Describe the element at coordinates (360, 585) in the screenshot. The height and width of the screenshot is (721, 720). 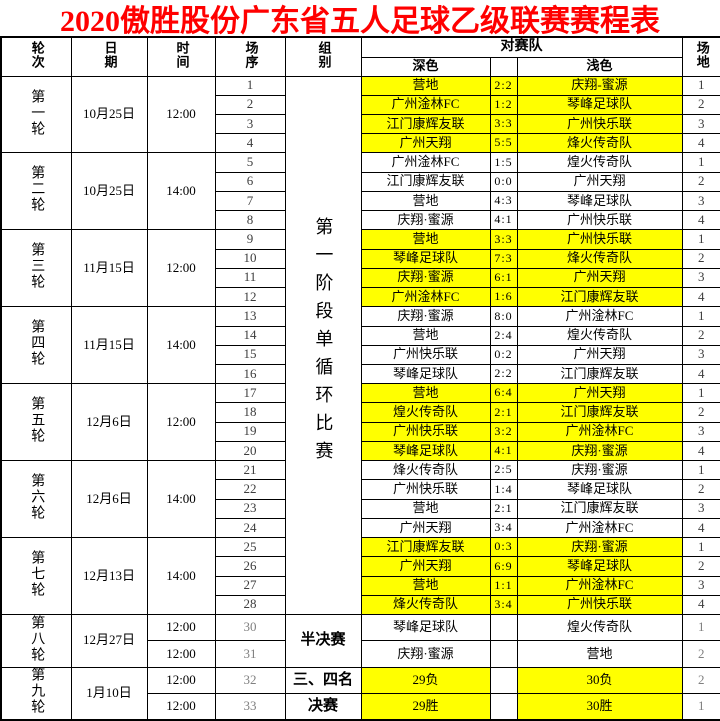
I see `match-row-27: 27 营地 1:1 广州淦林FC 3` at that location.